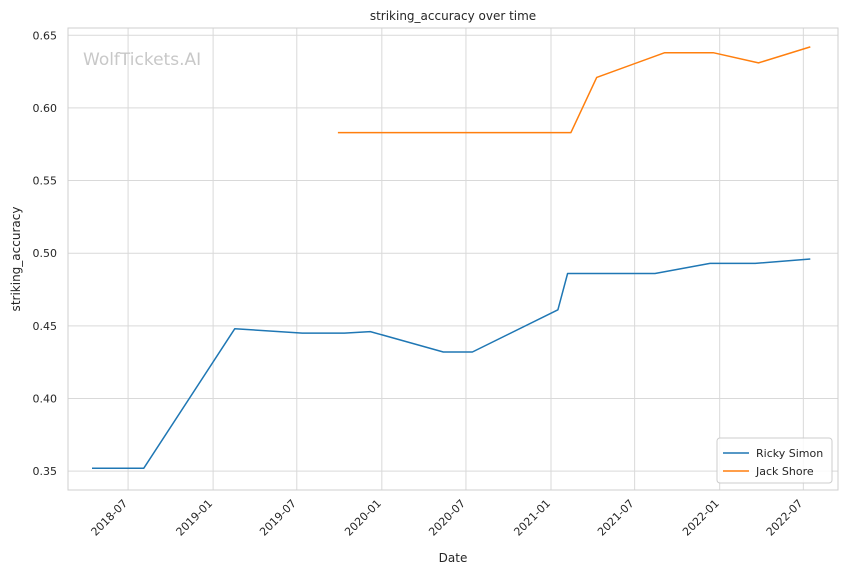 Image resolution: width=852 pixels, height=575 pixels. Describe the element at coordinates (574, 90) in the screenshot. I see `series-line-jack-shore` at that location.